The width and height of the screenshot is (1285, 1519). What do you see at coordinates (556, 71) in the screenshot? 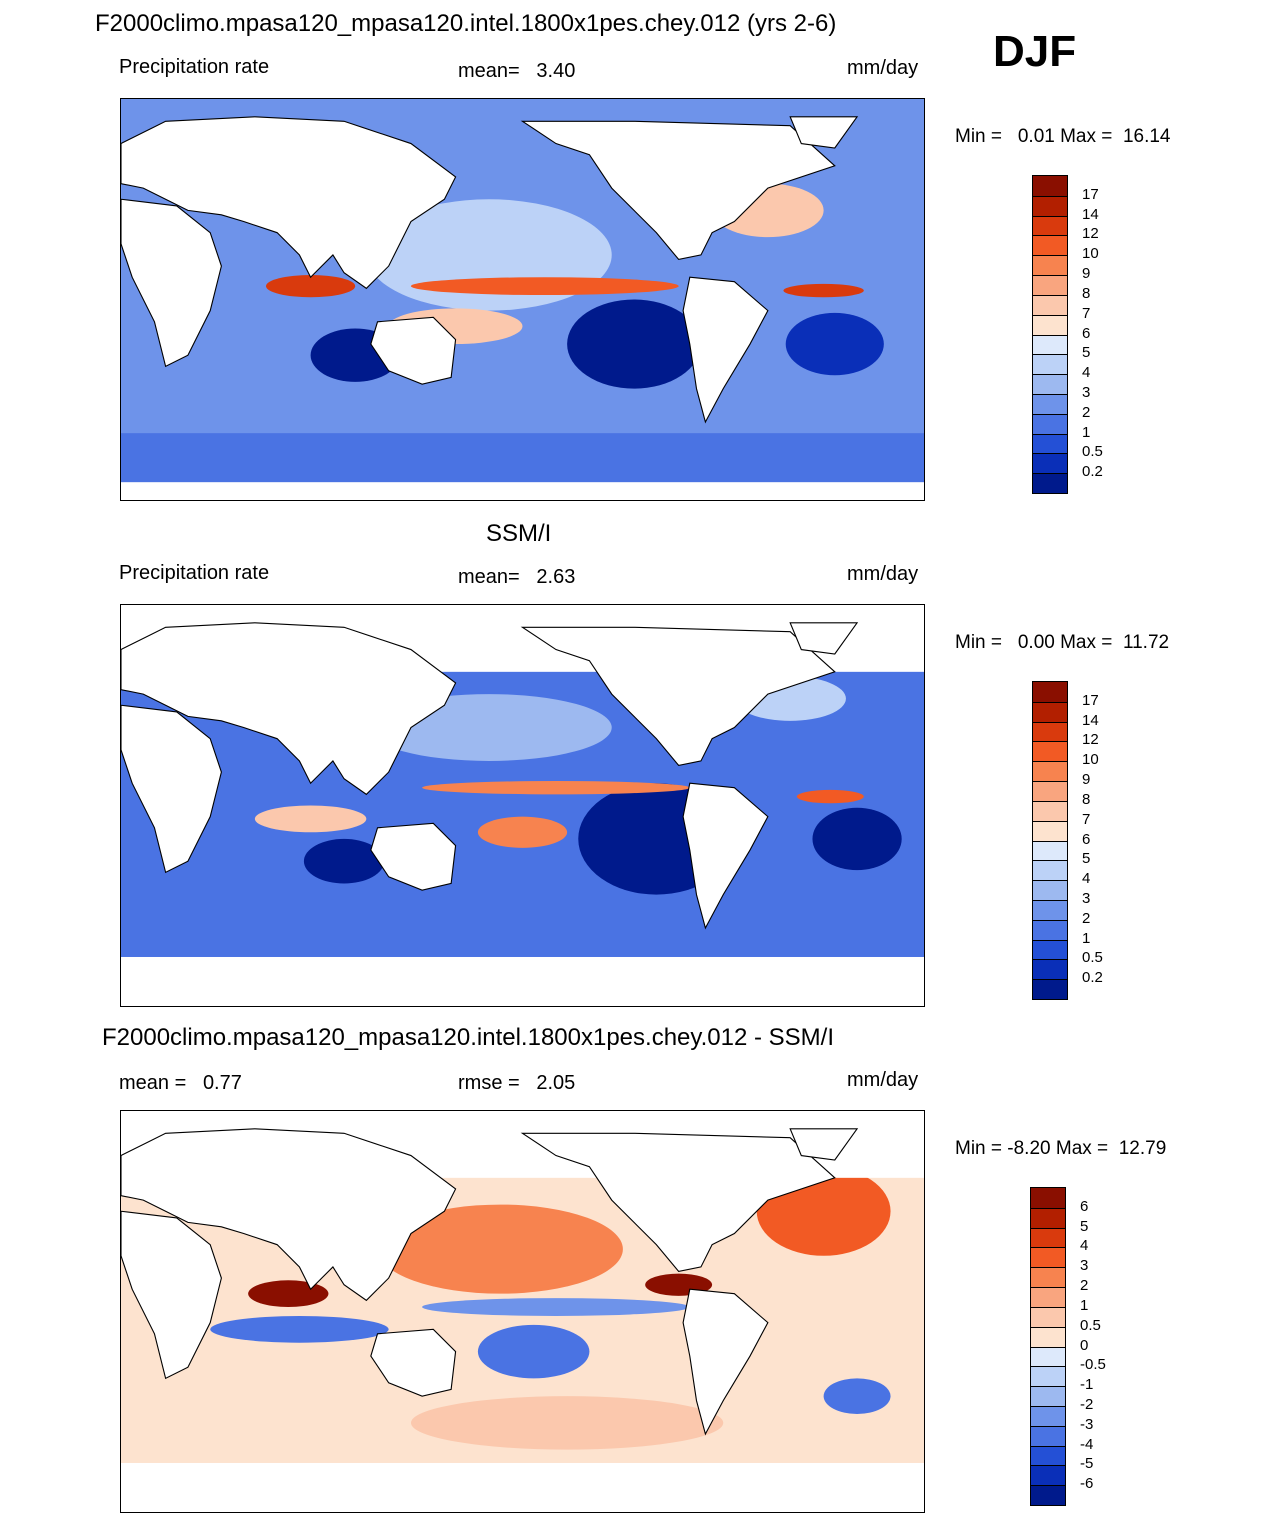
I see `panel-model-mean-value: 3.40` at bounding box center [556, 71].